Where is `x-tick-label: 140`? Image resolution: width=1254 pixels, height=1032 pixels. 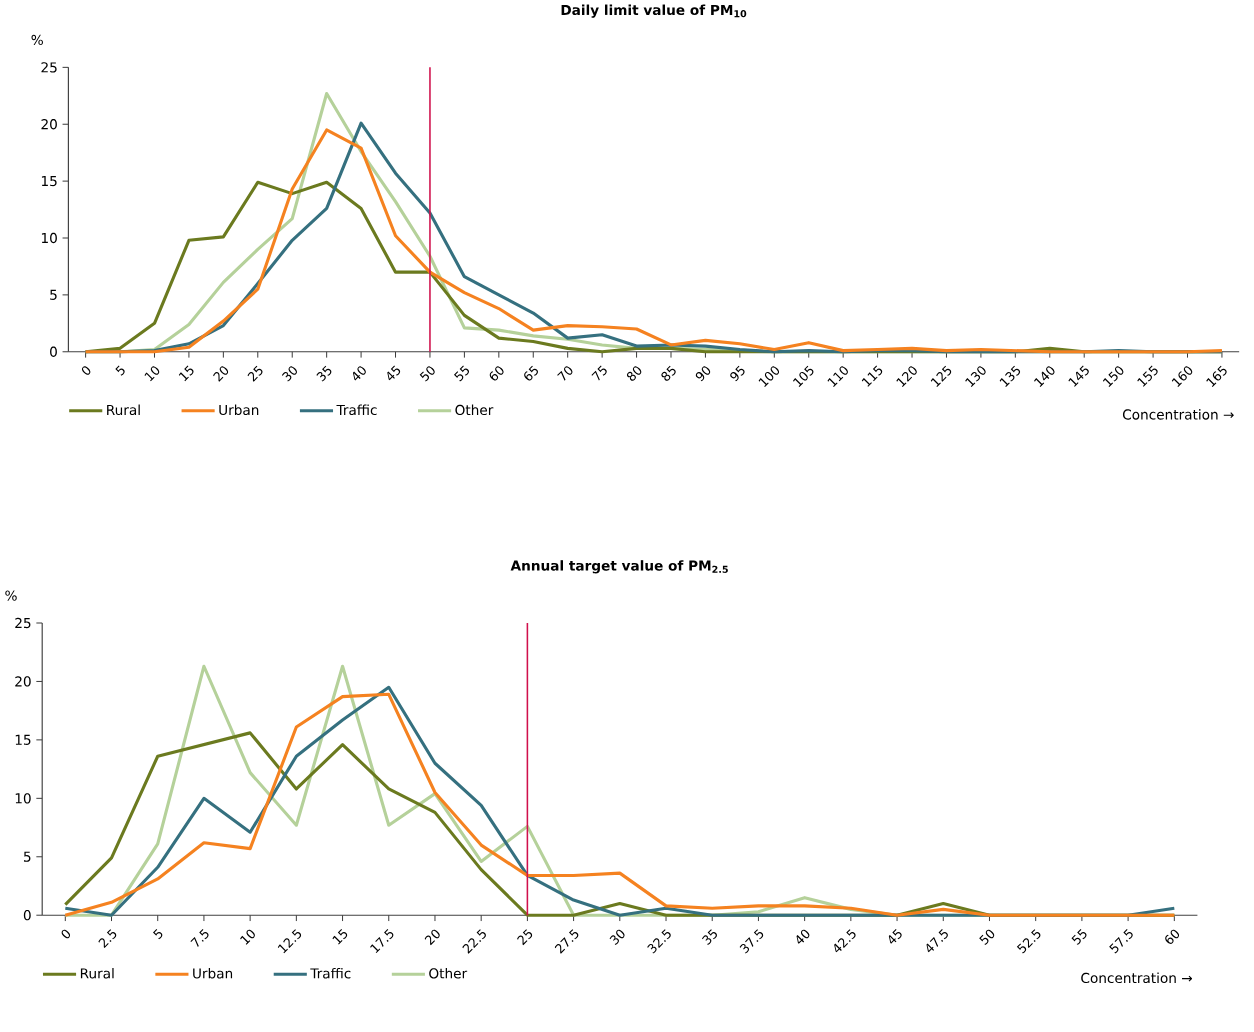 x-tick-label: 140 is located at coordinates (1044, 376).